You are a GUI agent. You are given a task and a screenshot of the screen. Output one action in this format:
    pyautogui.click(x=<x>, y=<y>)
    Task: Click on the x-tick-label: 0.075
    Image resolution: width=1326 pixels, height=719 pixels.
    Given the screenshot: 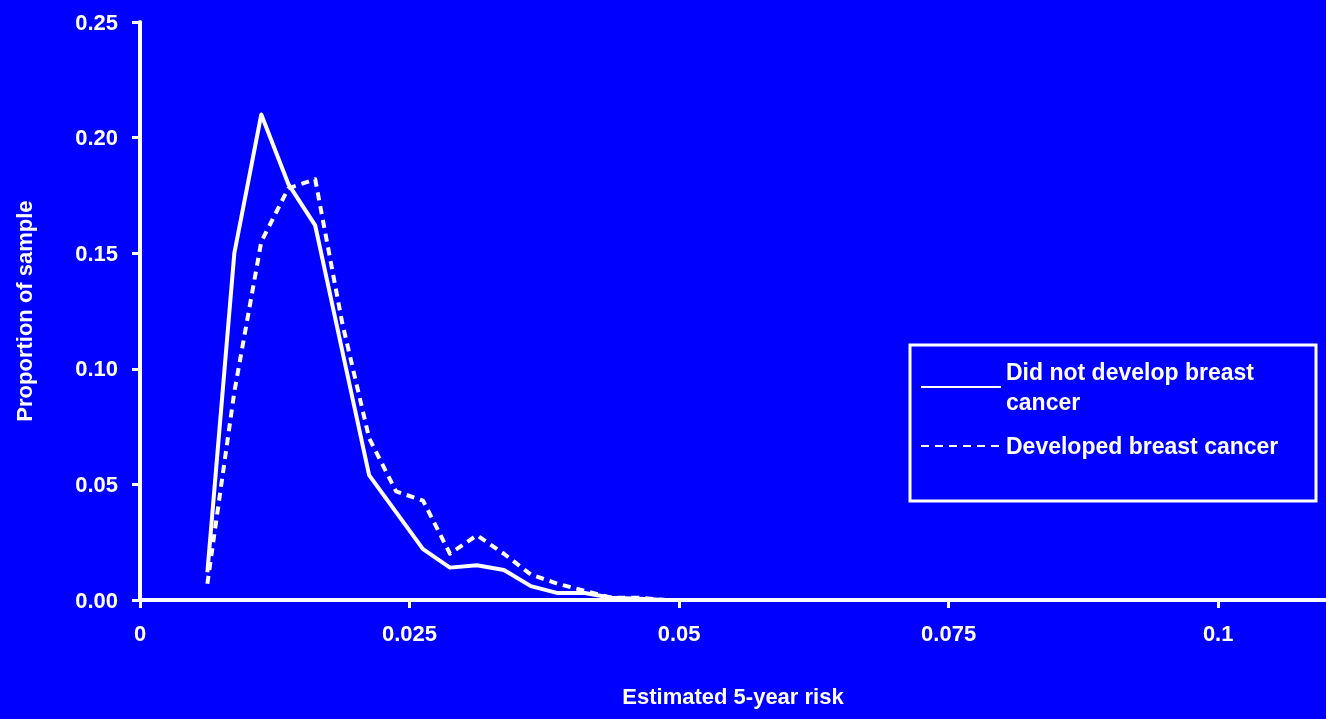 What is the action you would take?
    pyautogui.click(x=949, y=633)
    